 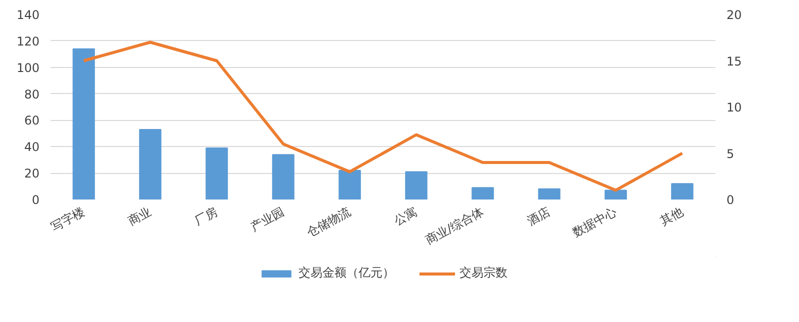 What do you see at coordinates (32, 94) in the screenshot?
I see `y-tick-label: 80` at bounding box center [32, 94].